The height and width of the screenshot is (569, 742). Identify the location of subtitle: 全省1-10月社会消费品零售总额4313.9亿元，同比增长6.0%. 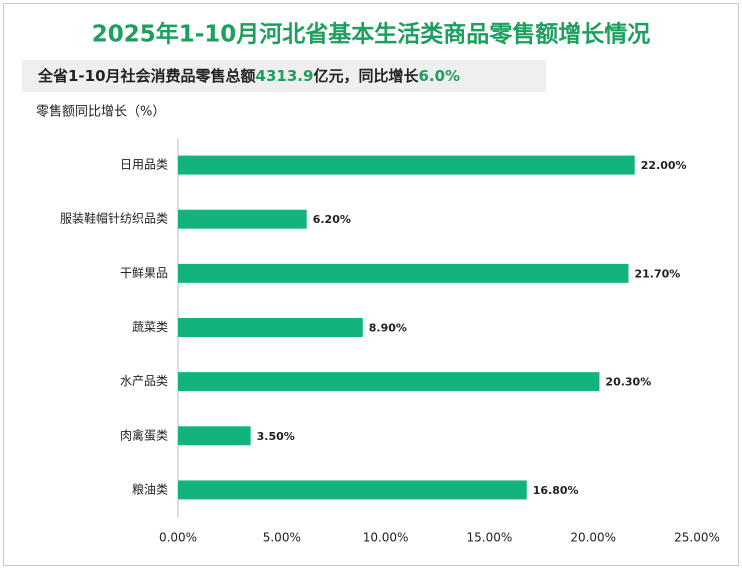
(248, 76).